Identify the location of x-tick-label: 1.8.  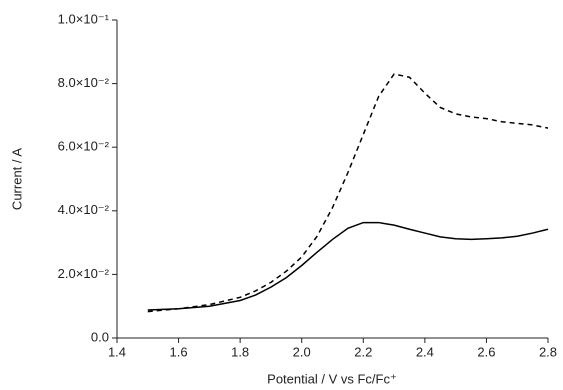
(240, 351).